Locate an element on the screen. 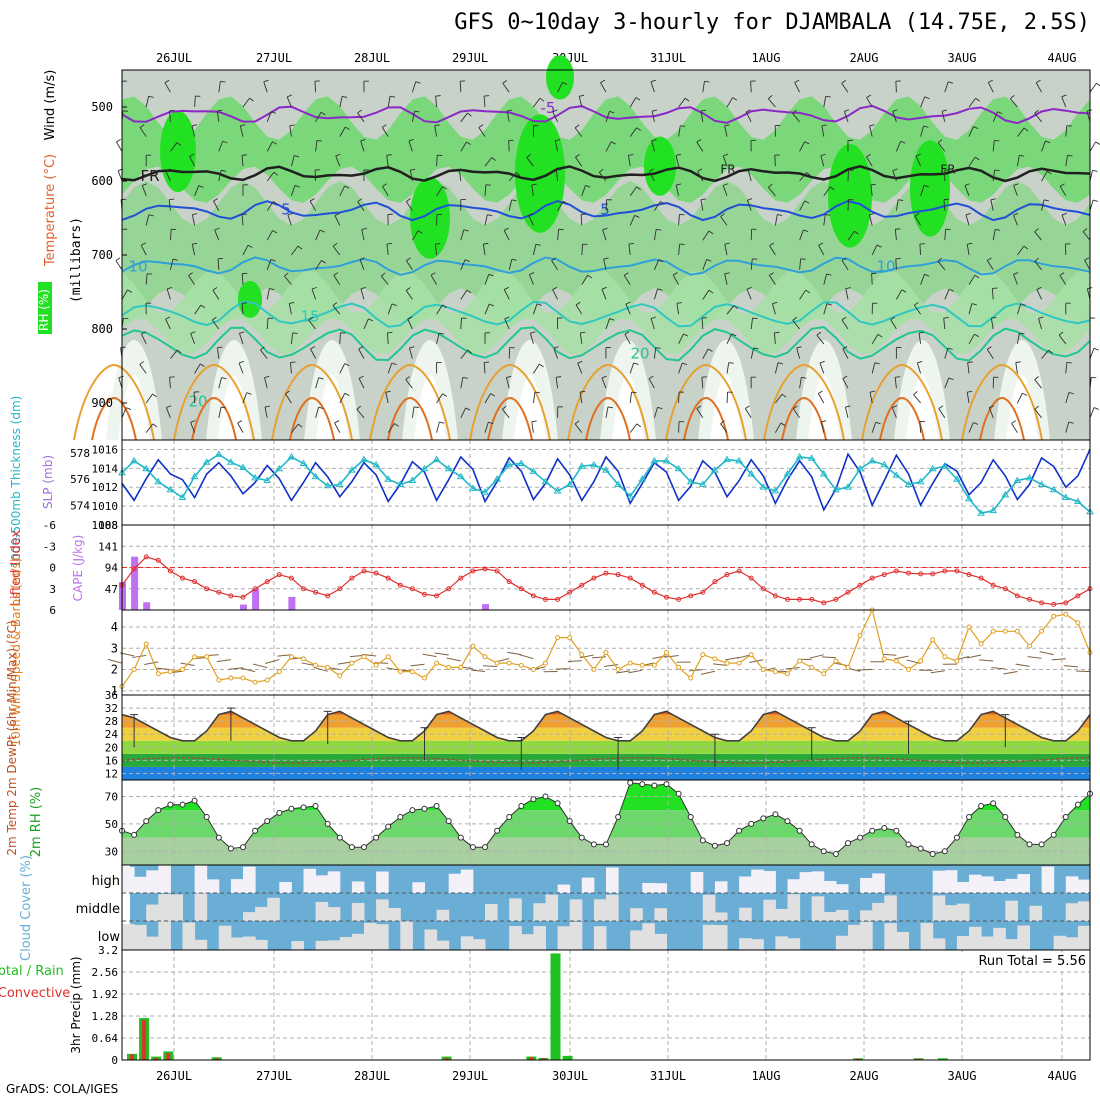  temp-tick-label: 16 is located at coordinates (111, 760).